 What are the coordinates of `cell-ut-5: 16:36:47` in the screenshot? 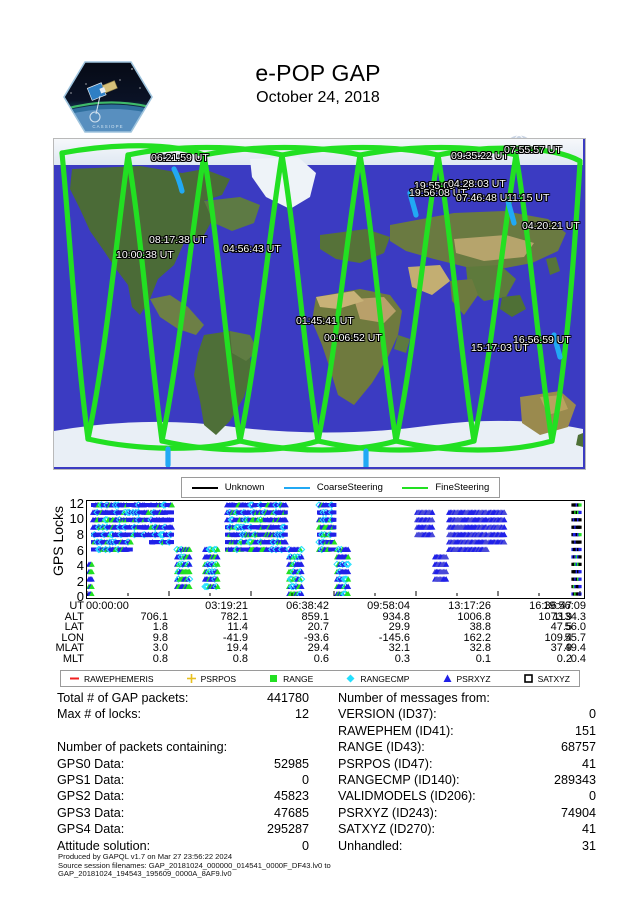 It's located at (550, 606).